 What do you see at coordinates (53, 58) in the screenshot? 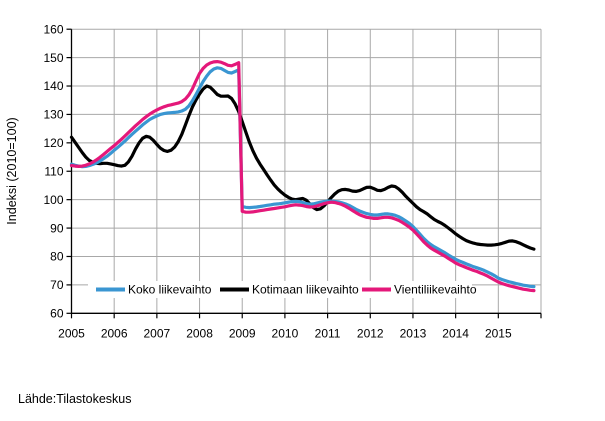
I see `y-tick-label: 150` at bounding box center [53, 58].